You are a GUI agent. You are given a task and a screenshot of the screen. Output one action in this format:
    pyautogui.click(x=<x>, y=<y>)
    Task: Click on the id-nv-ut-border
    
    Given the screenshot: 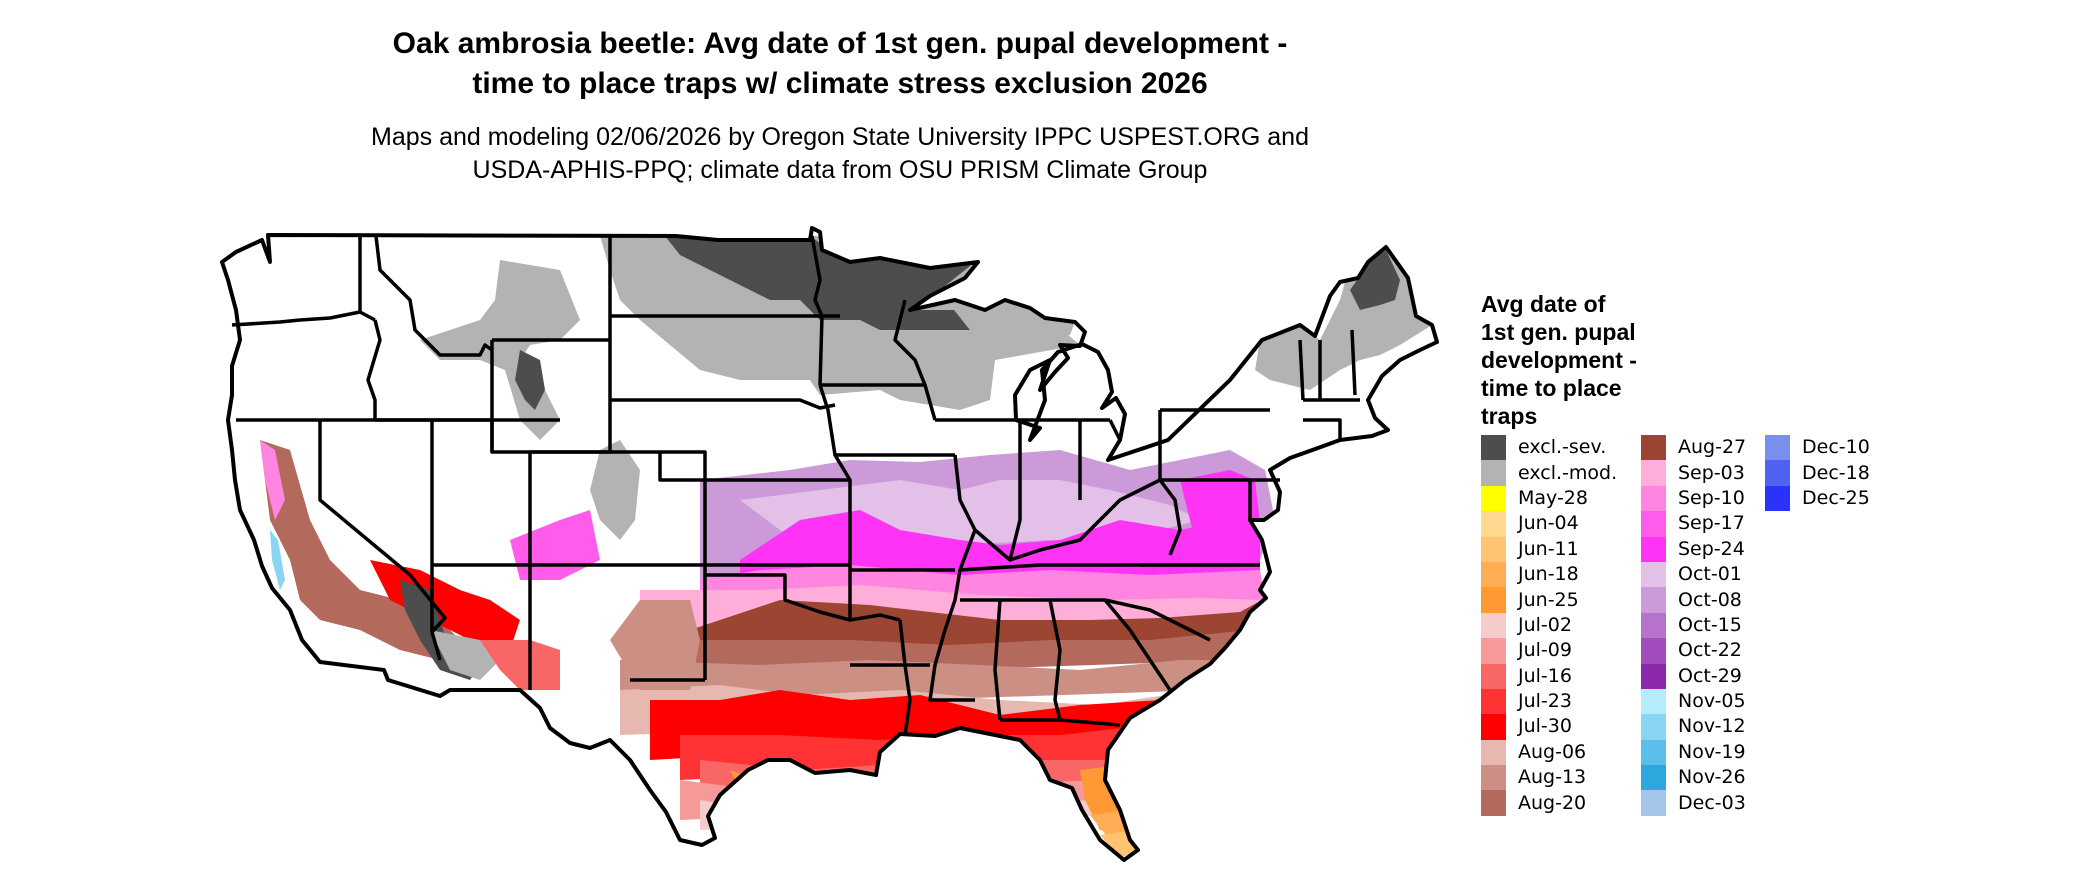 What is the action you would take?
    pyautogui.click(x=434, y=435)
    